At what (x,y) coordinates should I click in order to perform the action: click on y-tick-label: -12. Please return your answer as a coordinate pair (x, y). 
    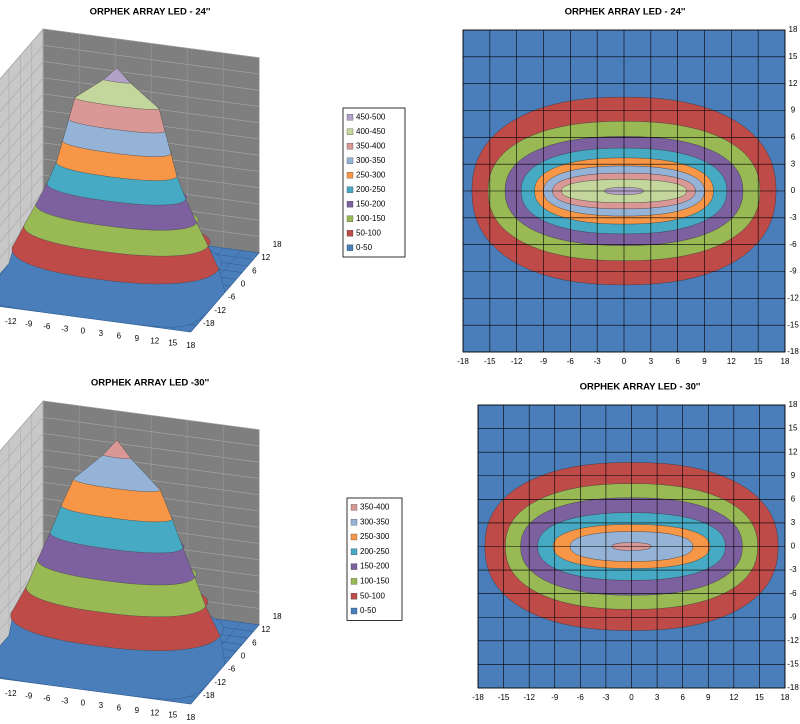
    Looking at the image, I should click on (793, 297).